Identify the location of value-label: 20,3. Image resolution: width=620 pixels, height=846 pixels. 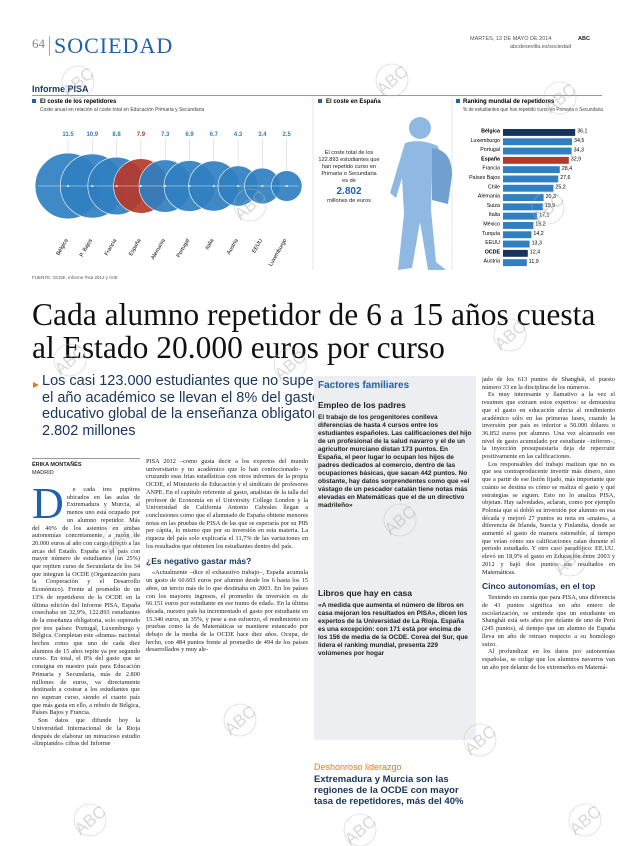
(551, 197).